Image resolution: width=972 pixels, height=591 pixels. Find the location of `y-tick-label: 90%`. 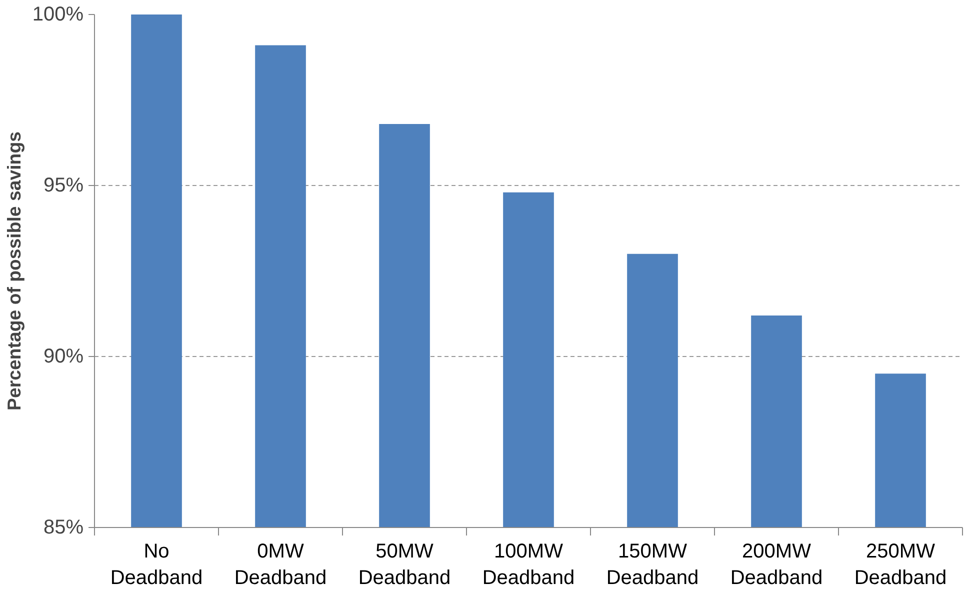

y-tick-label: 90% is located at coordinates (63, 357).